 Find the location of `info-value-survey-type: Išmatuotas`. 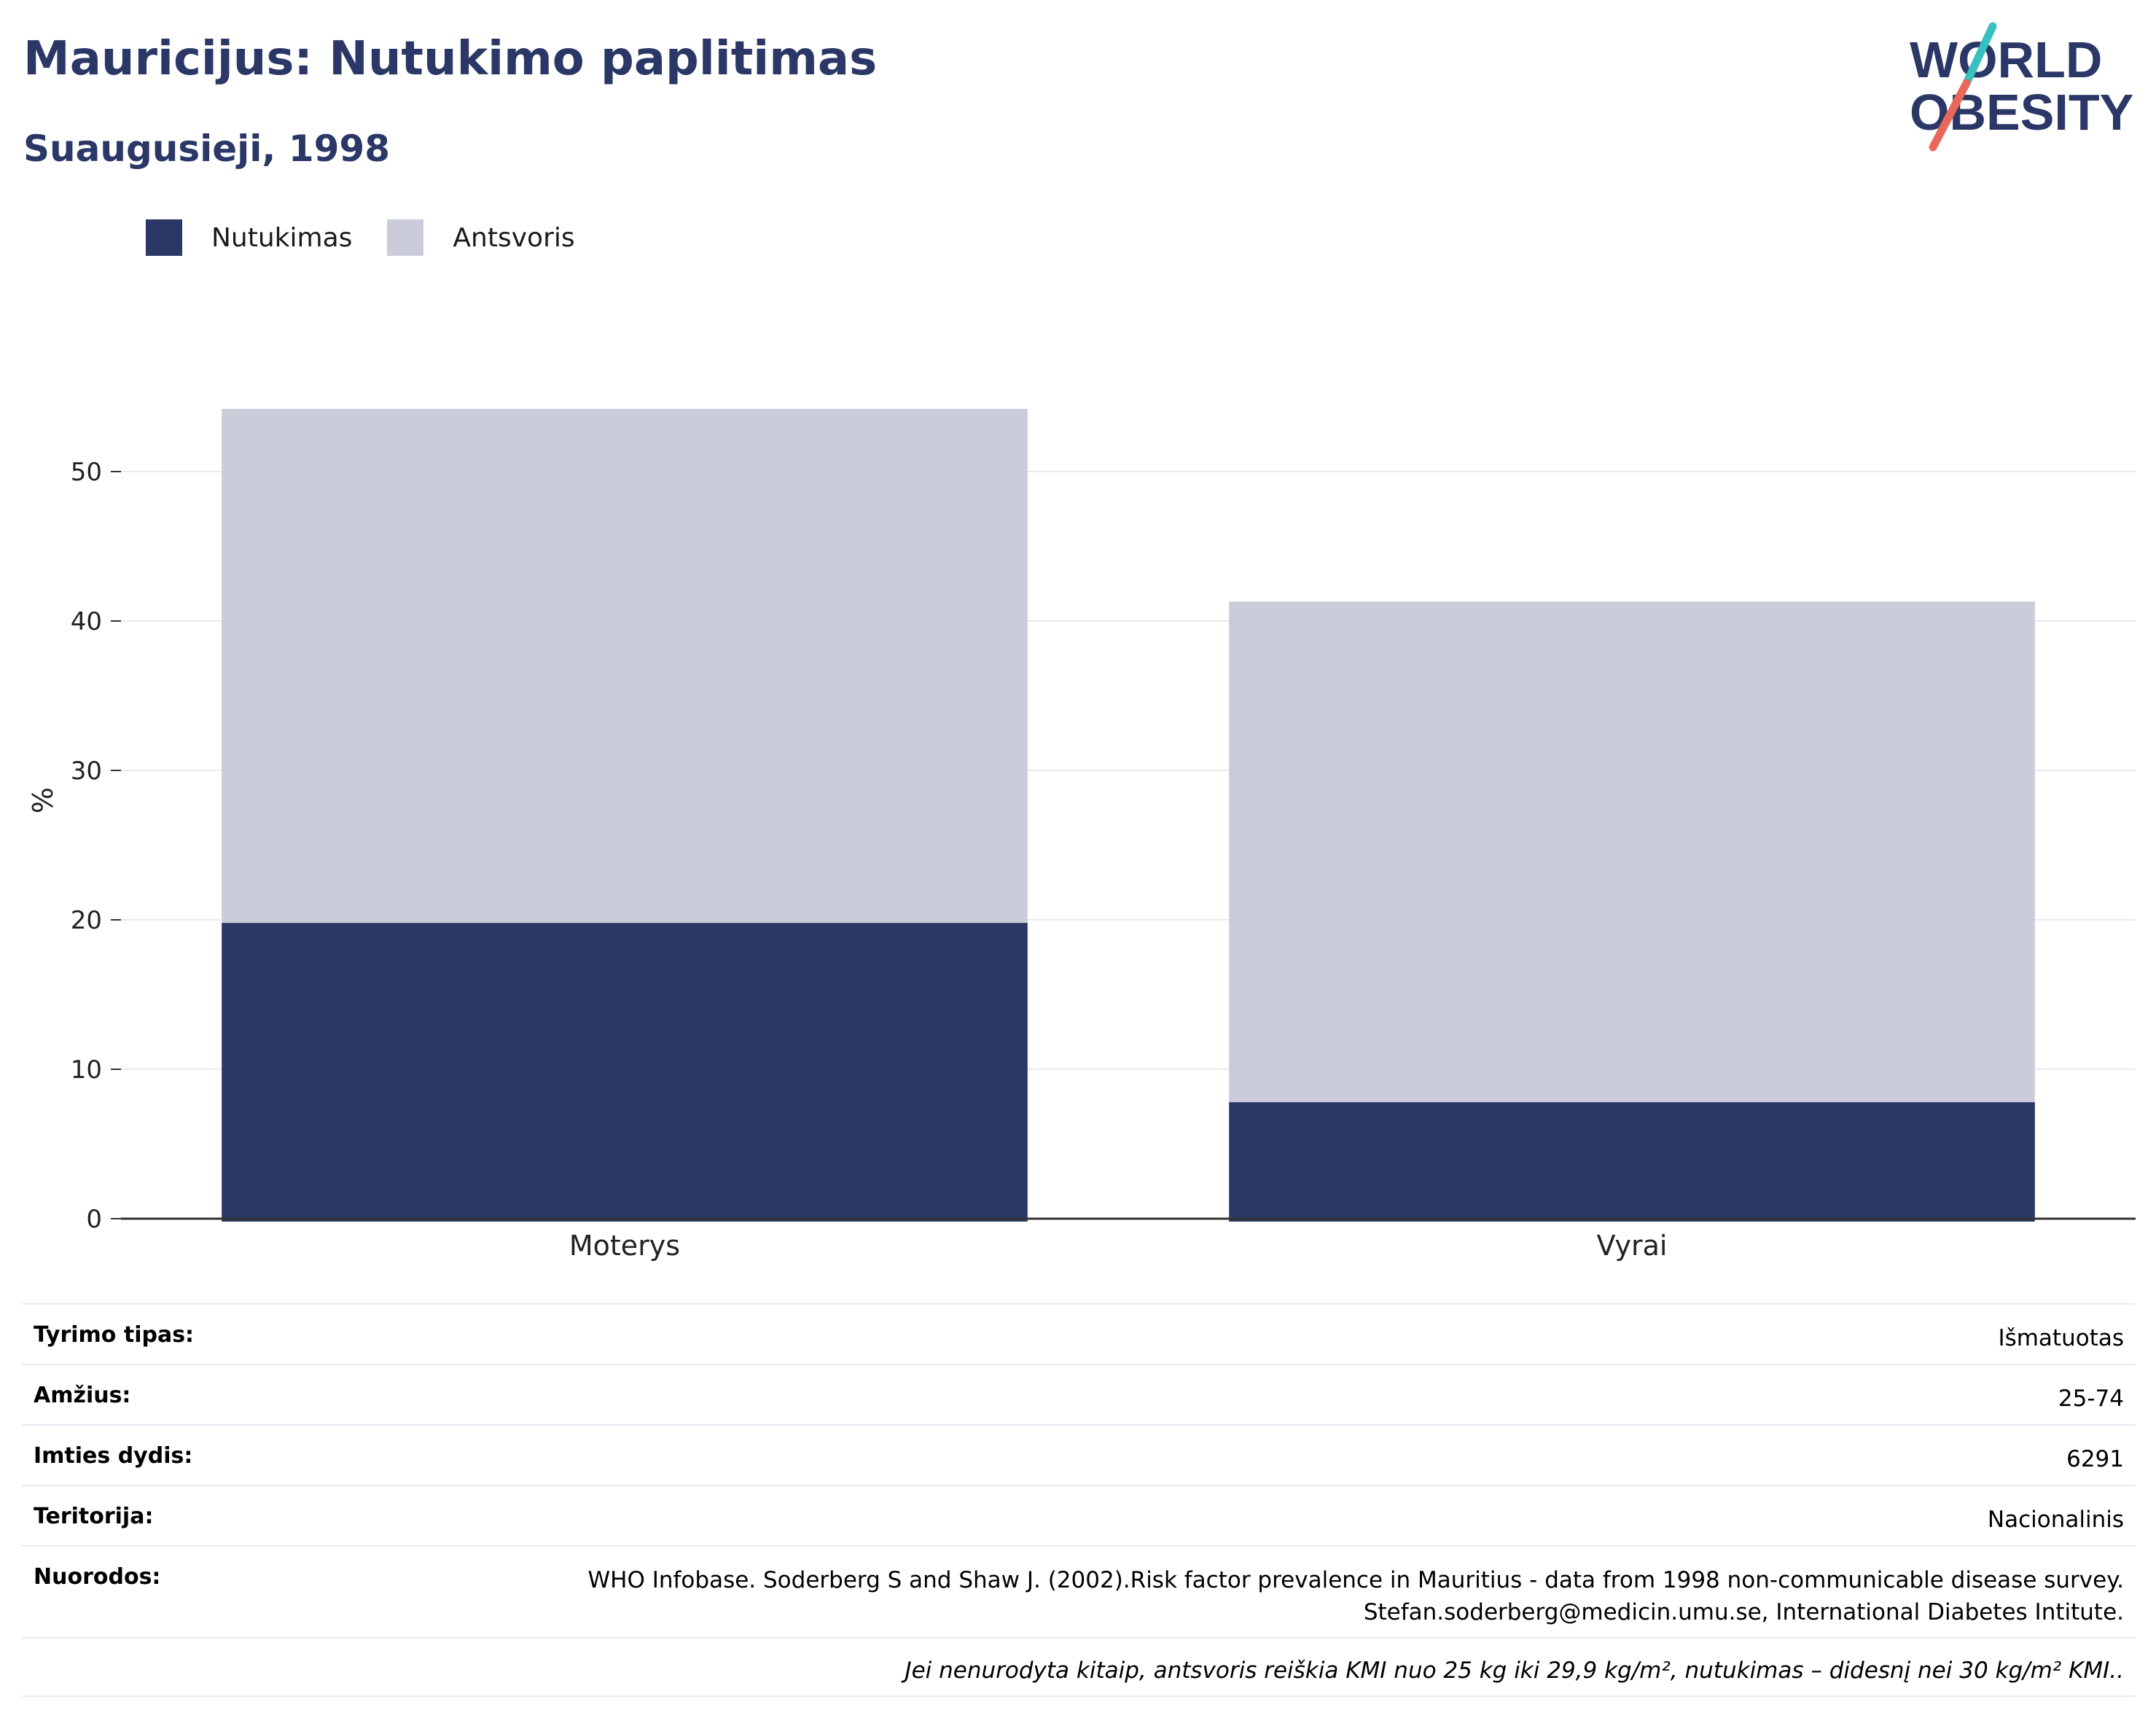

info-value-survey-type: Išmatuotas is located at coordinates (2061, 1338).